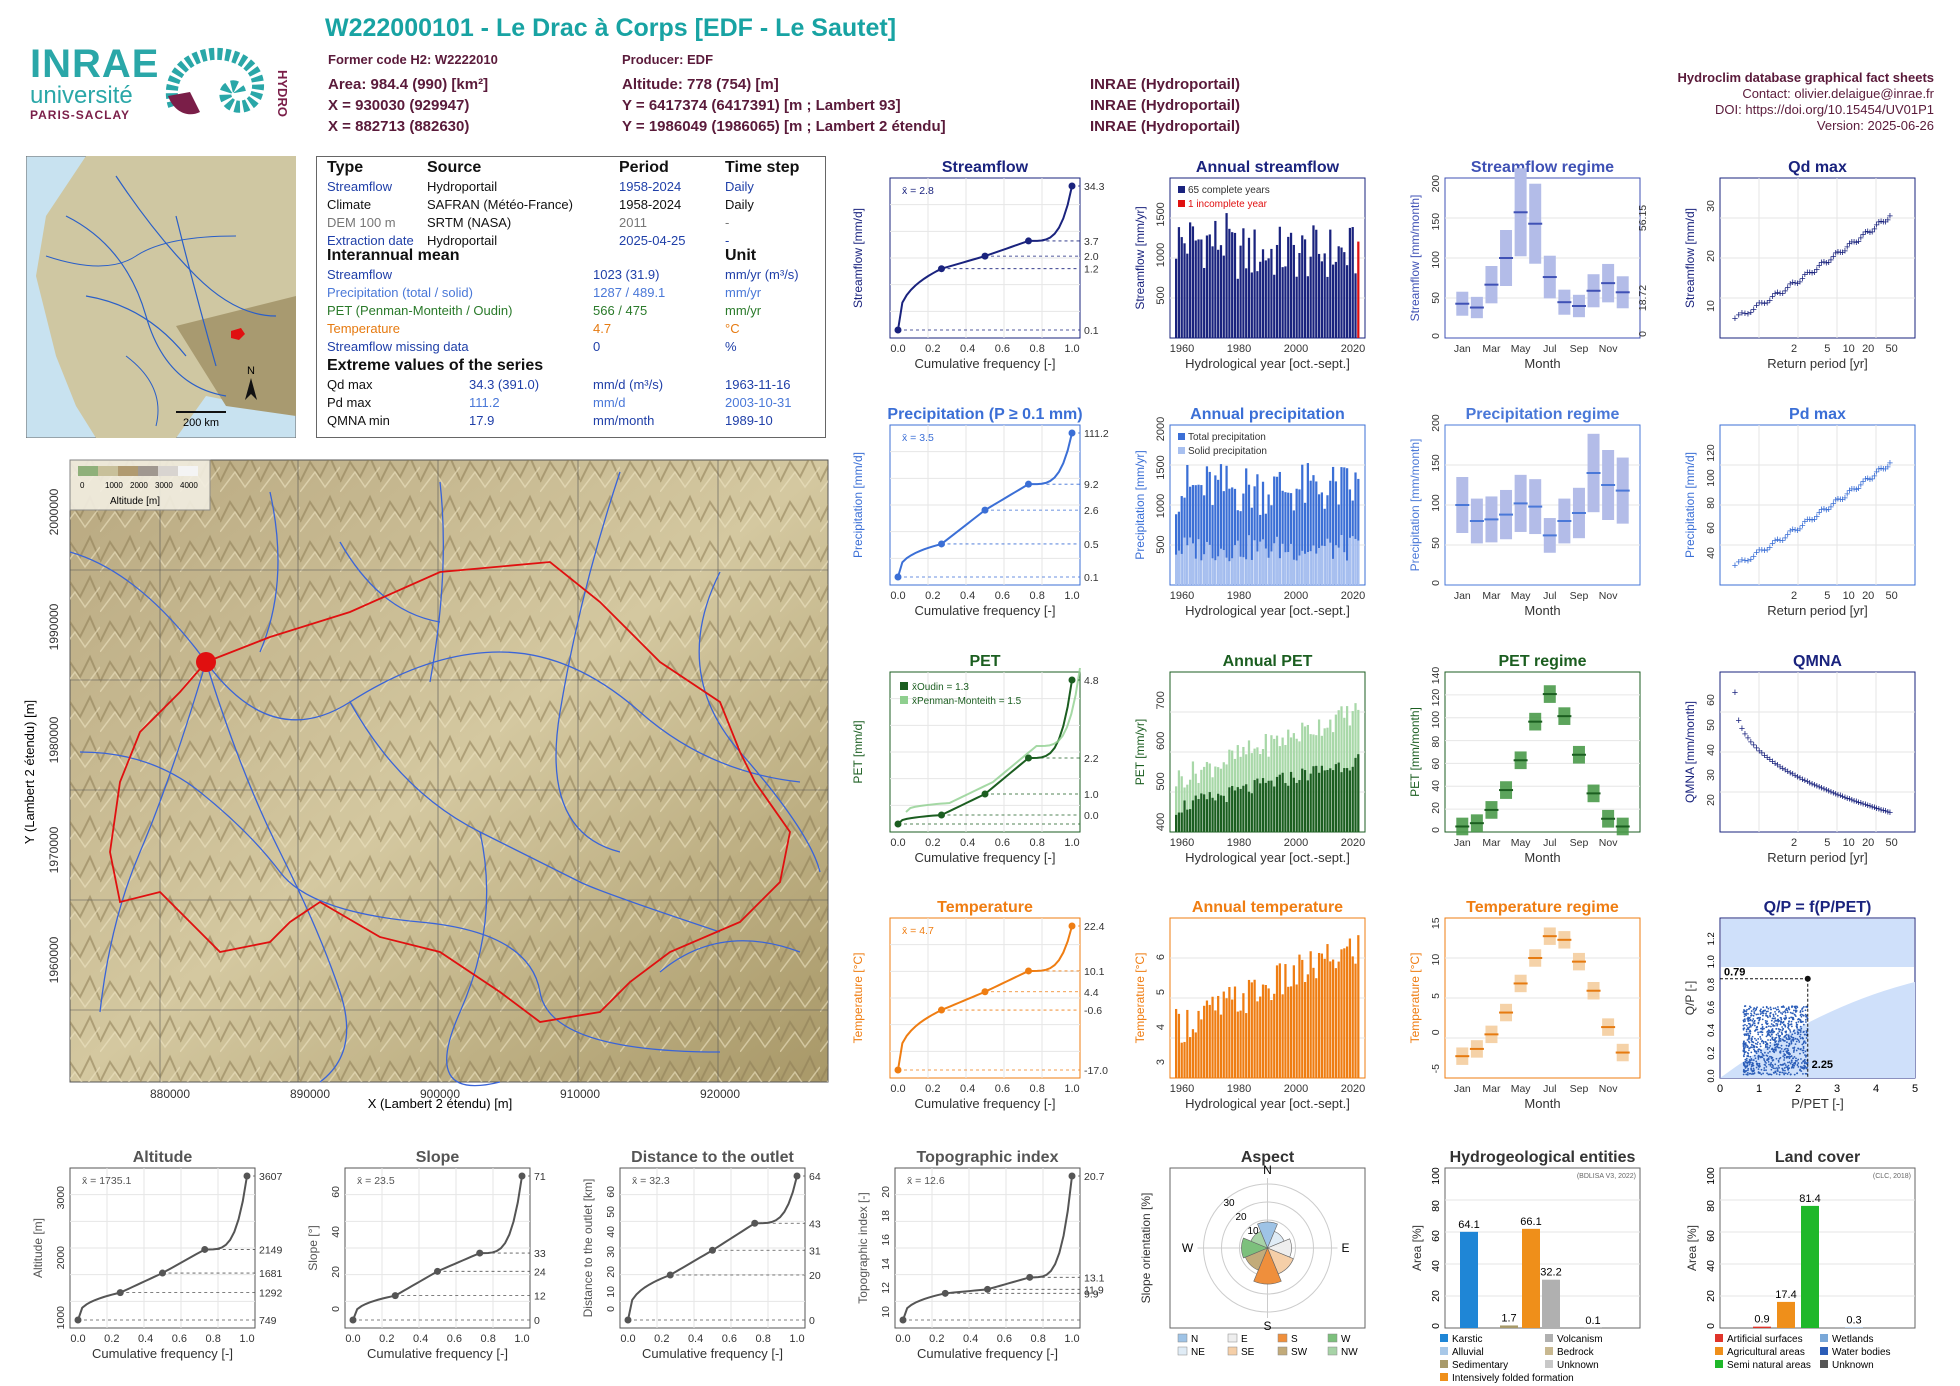 The image size is (1960, 1386). Describe the element at coordinates (1353, 843) in the screenshot. I see `x-tick: 2020` at that location.